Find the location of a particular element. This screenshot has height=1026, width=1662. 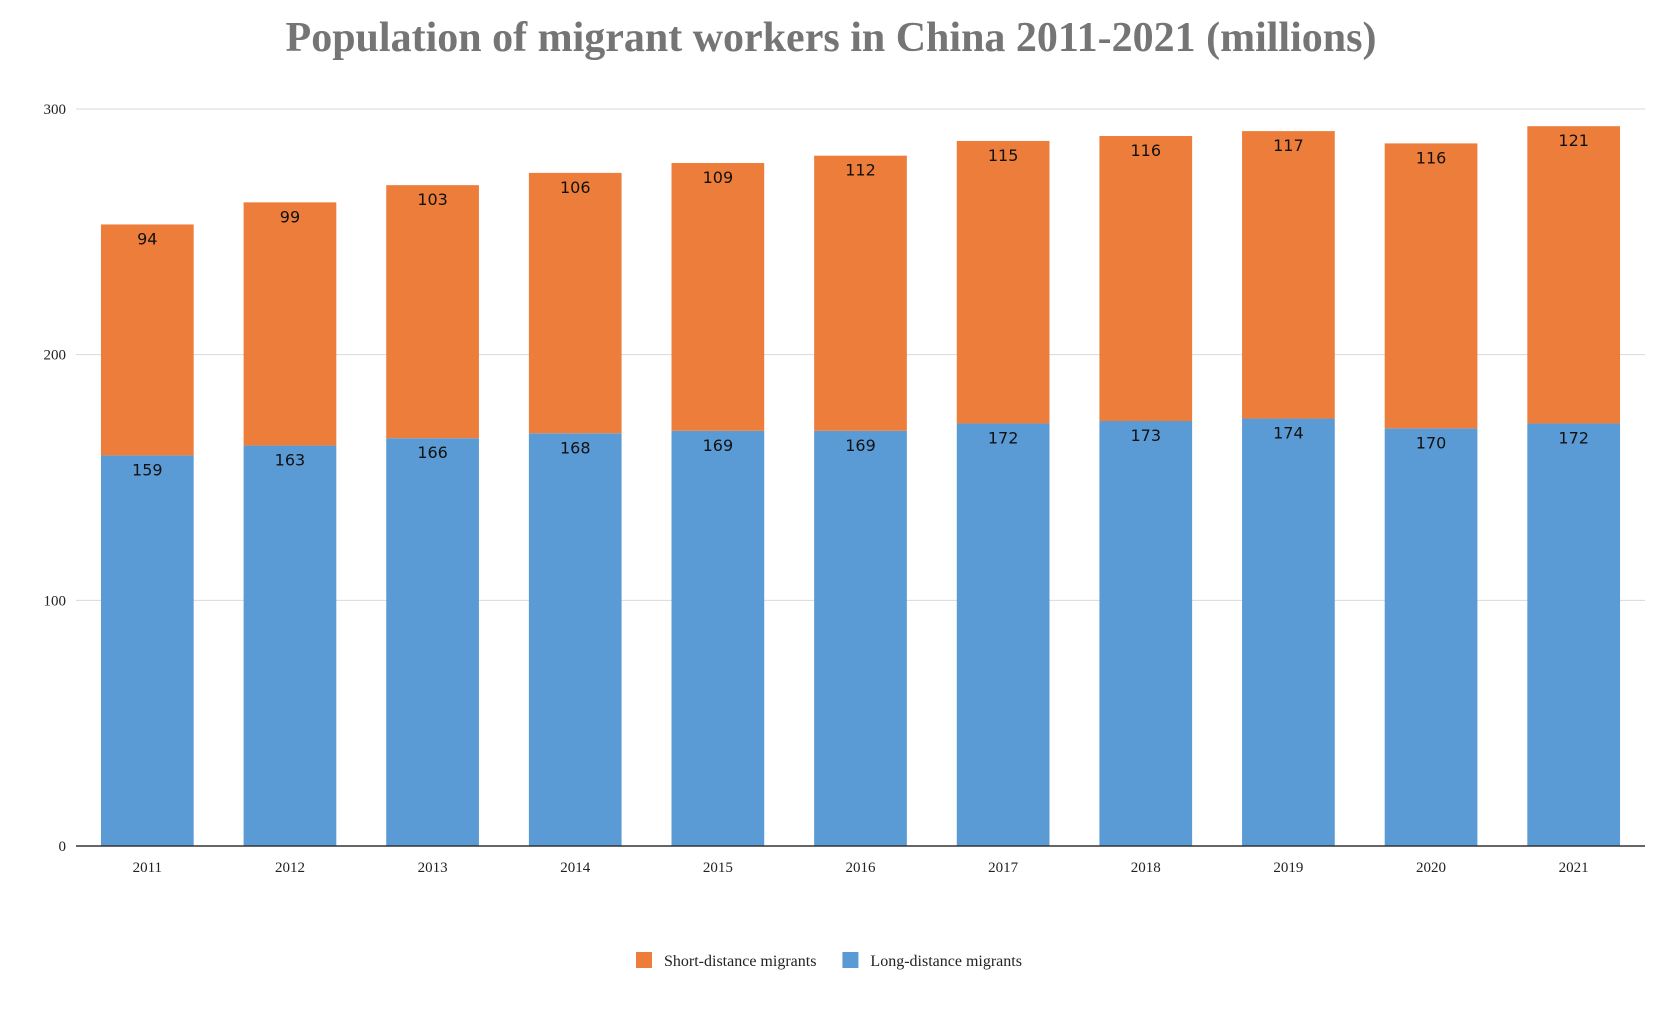

x-tick-label-2018: 2018 is located at coordinates (1146, 868).